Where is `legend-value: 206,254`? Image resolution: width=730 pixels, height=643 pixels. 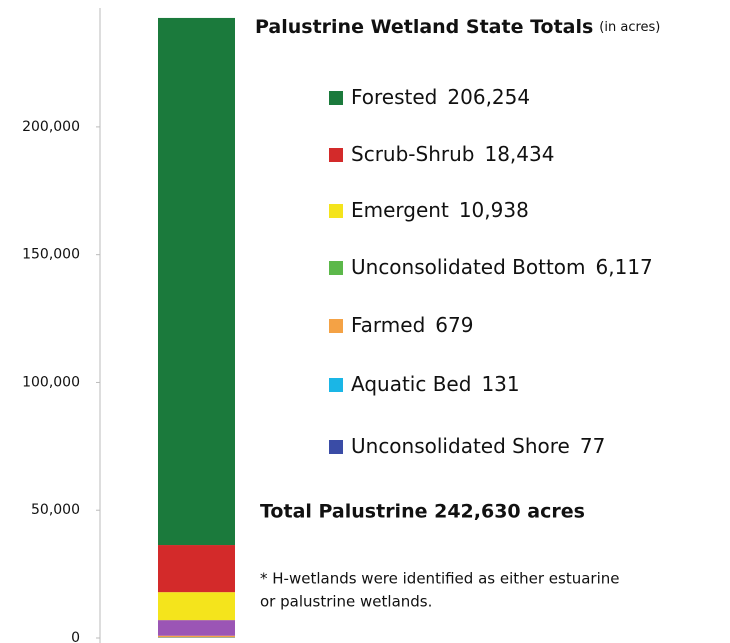 legend-value: 206,254 is located at coordinates (488, 97).